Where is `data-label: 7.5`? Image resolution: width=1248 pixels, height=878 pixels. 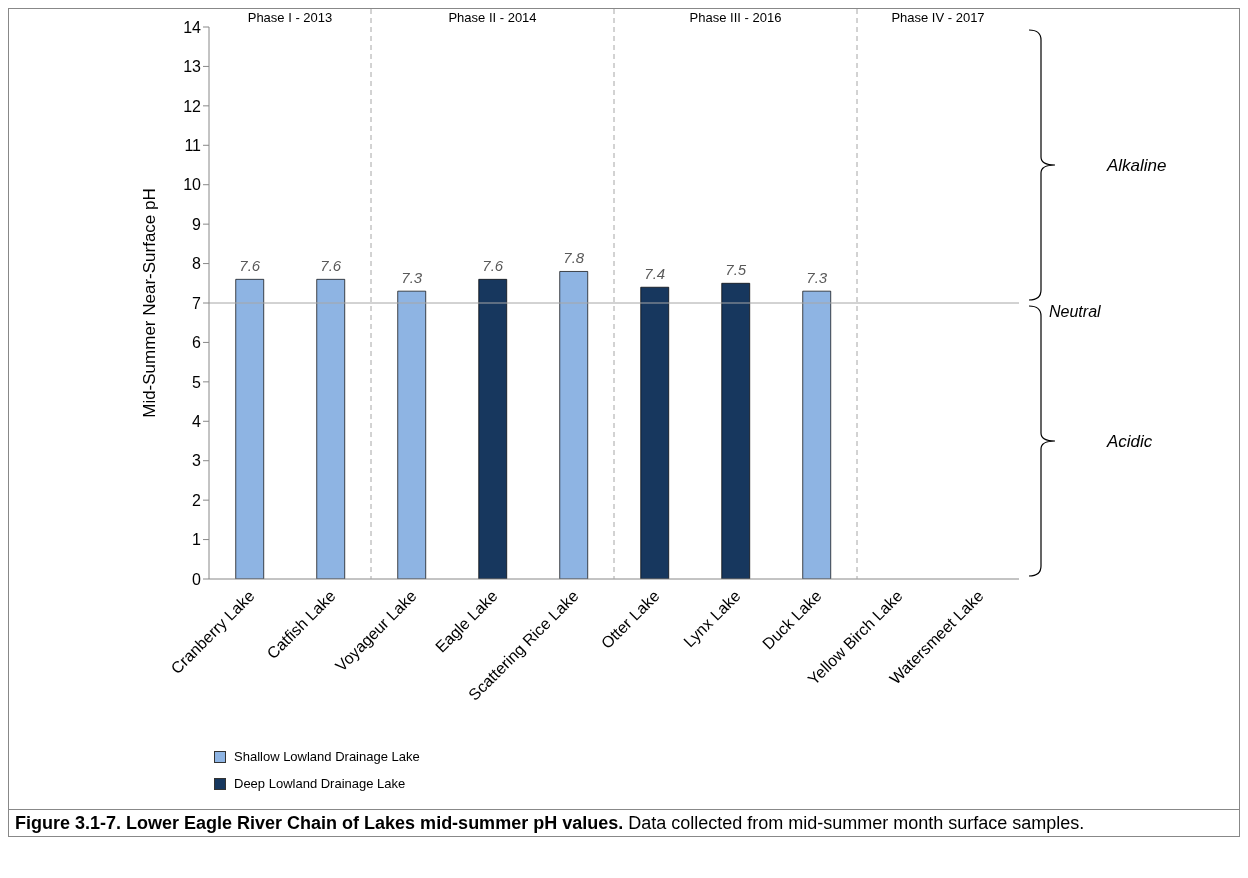 data-label: 7.5 is located at coordinates (736, 270).